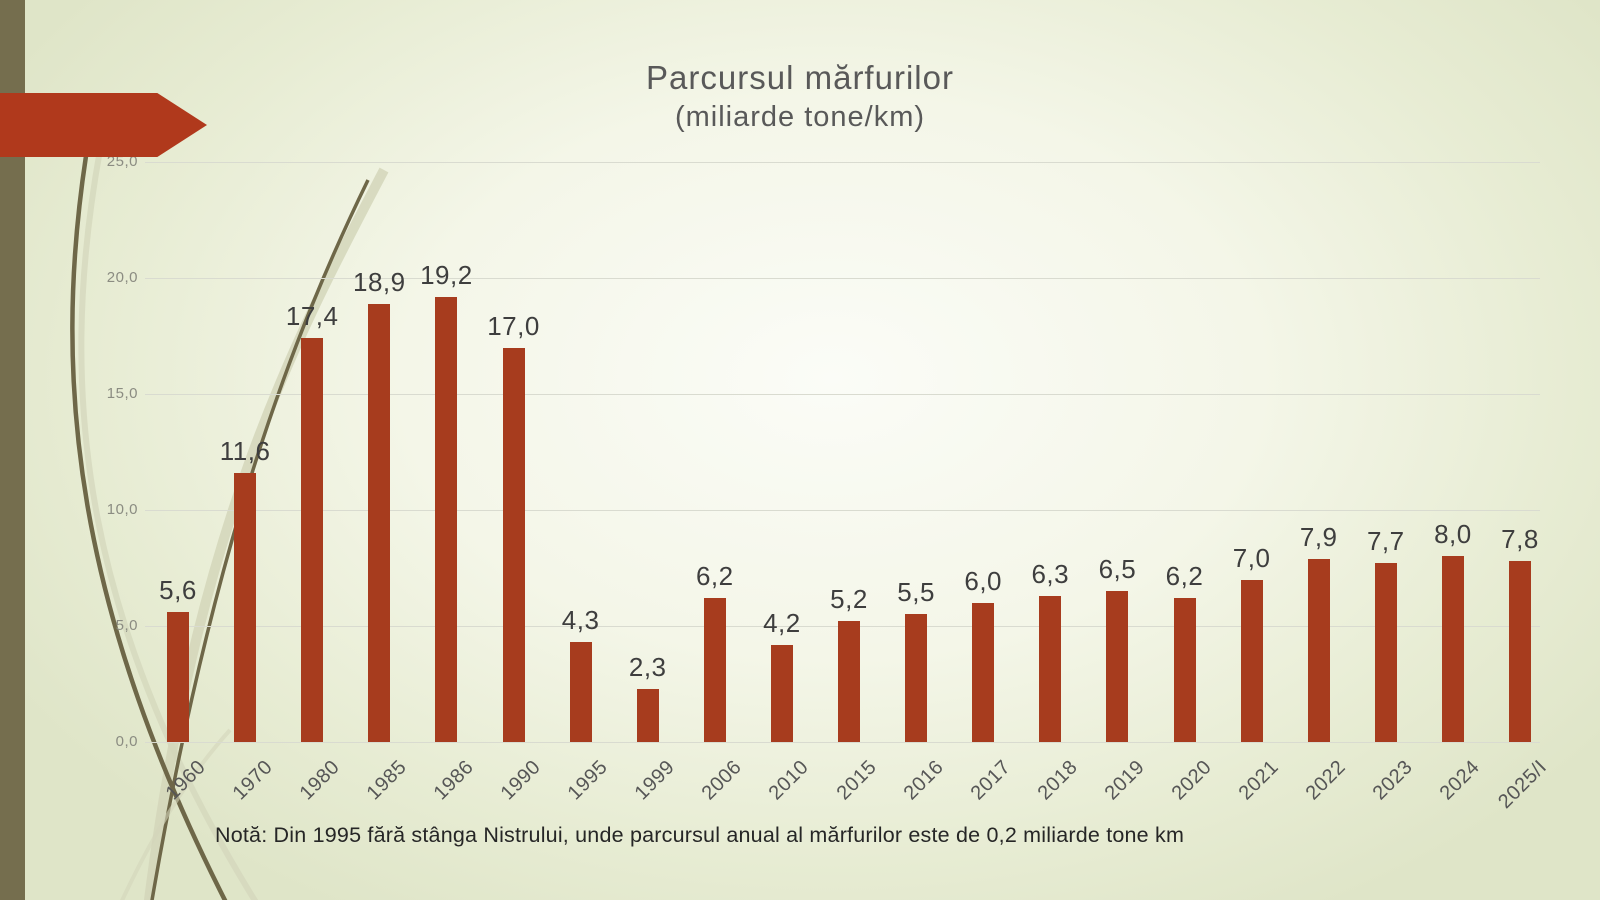 The height and width of the screenshot is (900, 1600). I want to click on x-axis-label: 1999, so click(655, 780).